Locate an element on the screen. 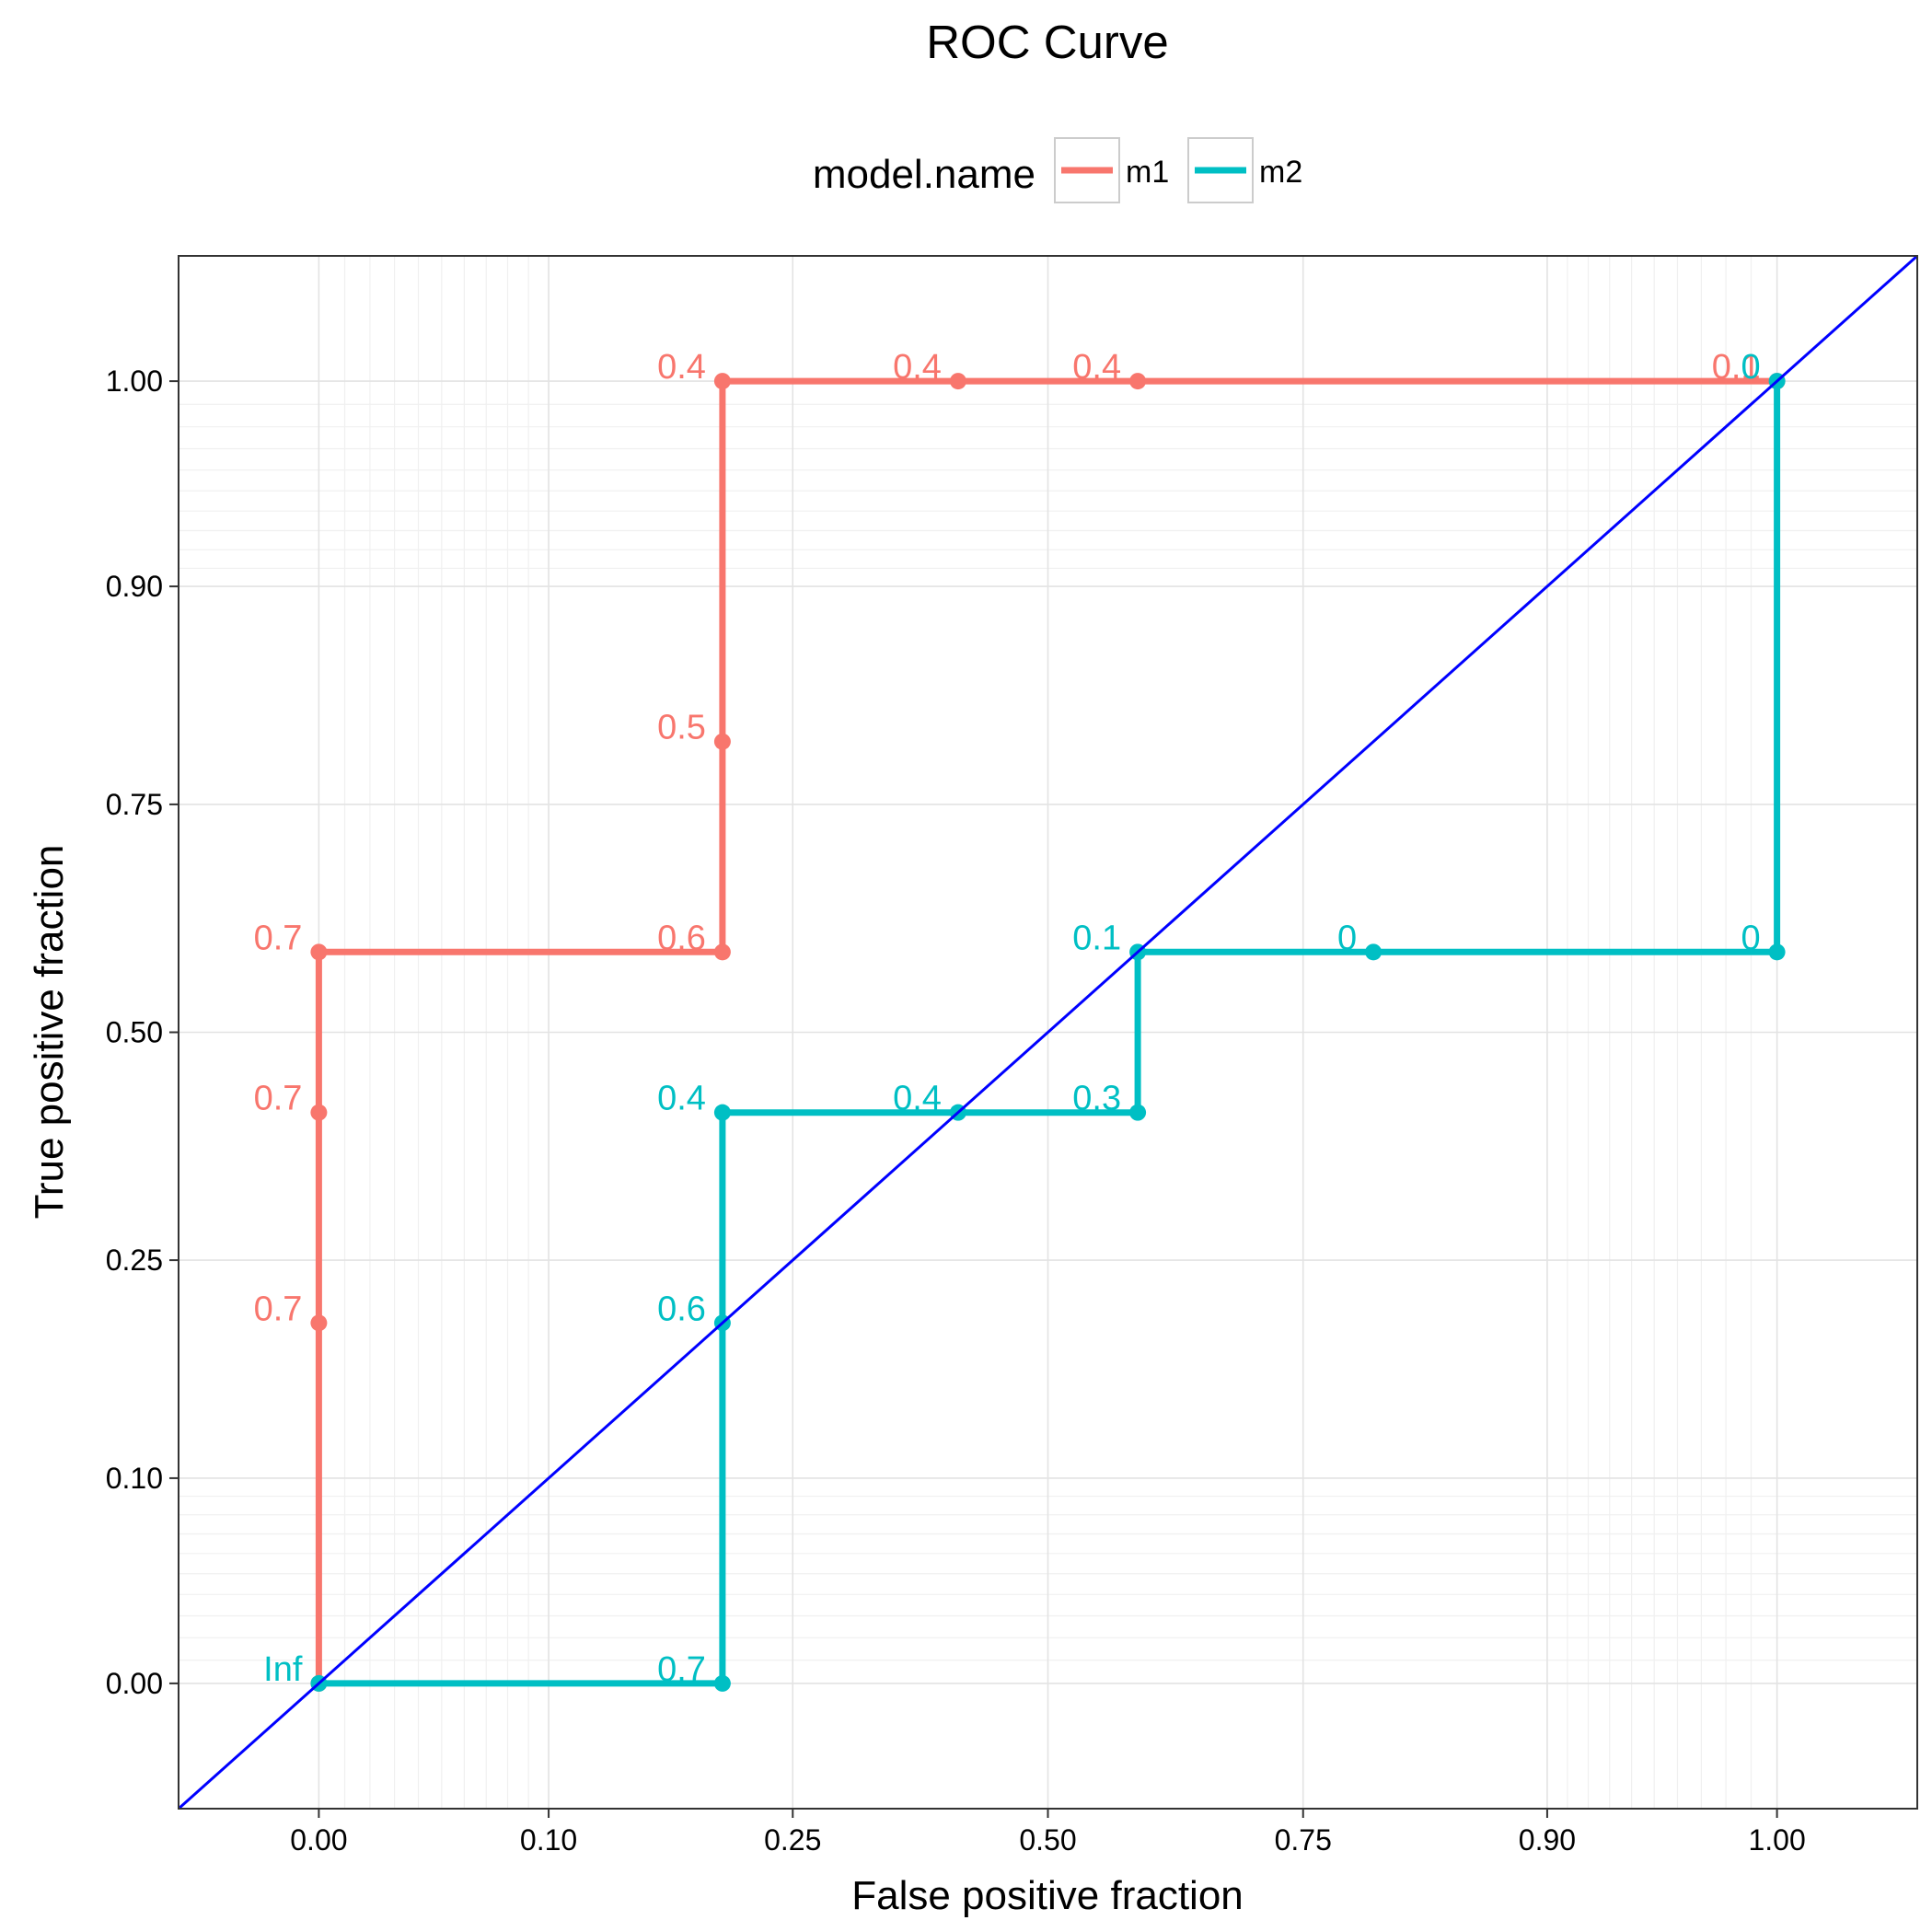  point-label-m1: 0.1 is located at coordinates (1737, 368).